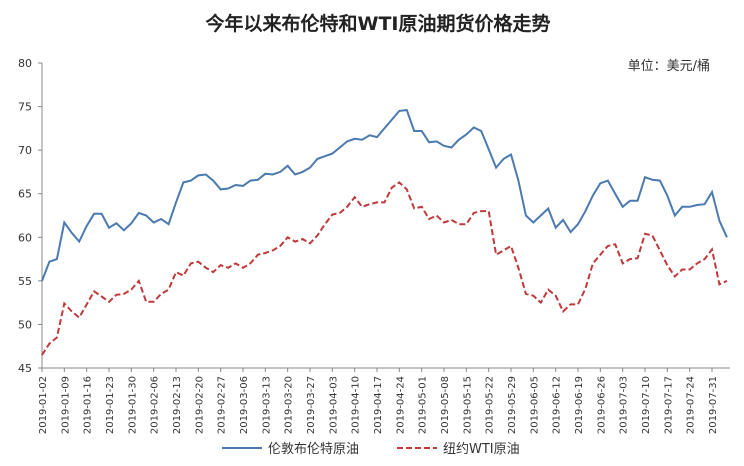 This screenshot has height=466, width=744. Describe the element at coordinates (25, 281) in the screenshot. I see `y-tick-label: 55` at that location.